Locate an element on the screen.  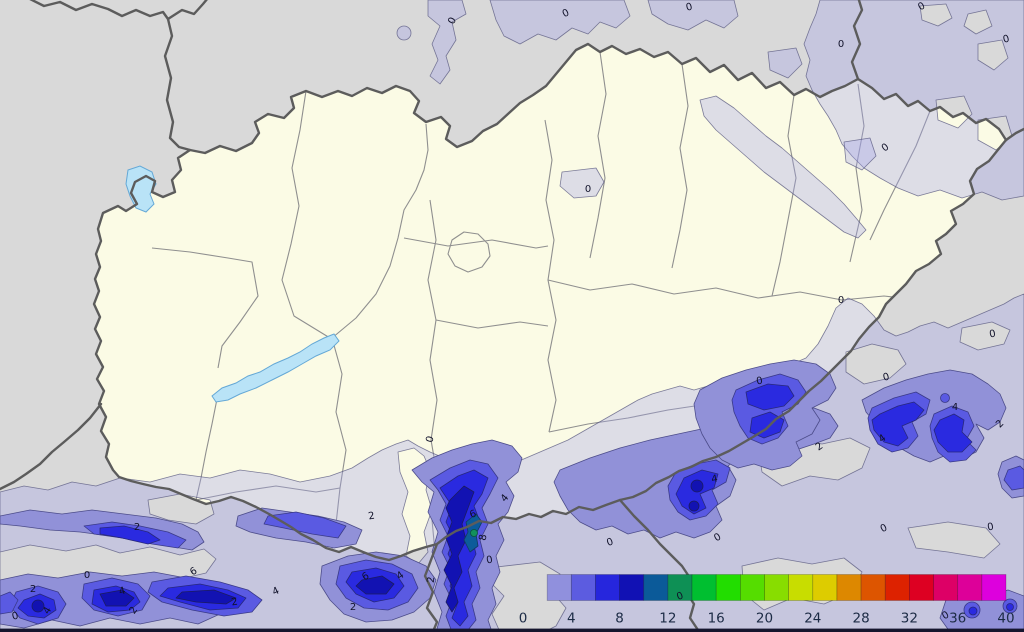
contour-label: 8 is located at coordinates (484, 537).